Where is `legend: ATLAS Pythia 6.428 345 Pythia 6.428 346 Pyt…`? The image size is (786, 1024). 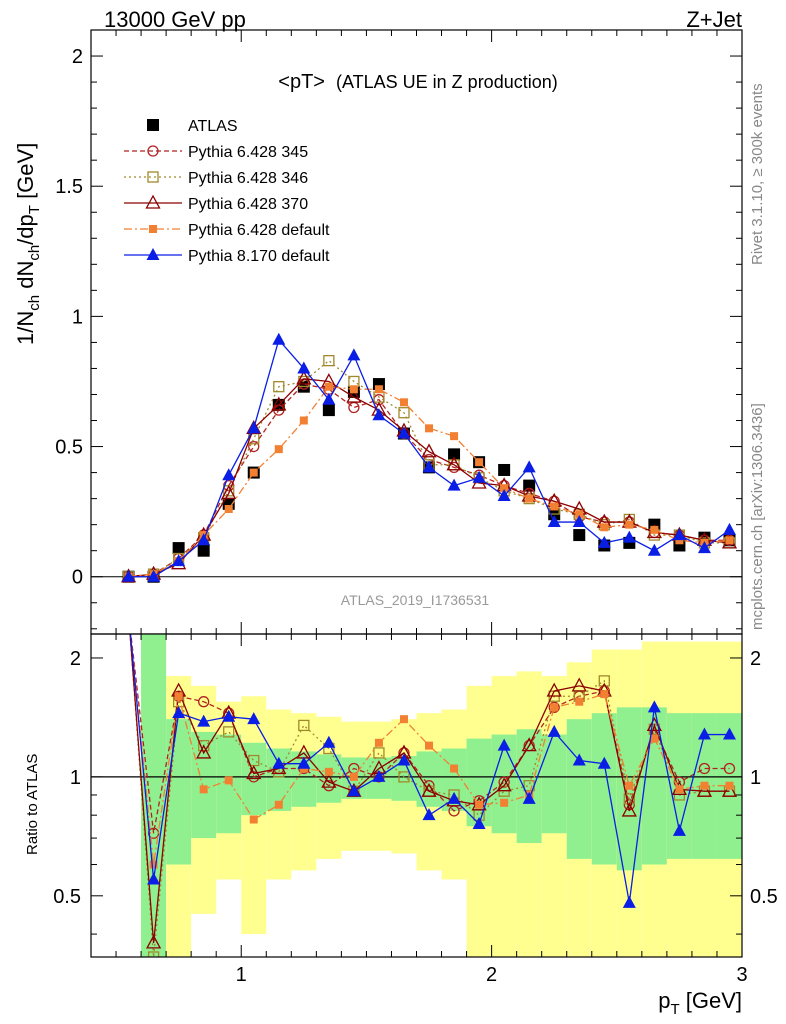 legend: ATLAS Pythia 6.428 345 Pythia 6.428 346 Pyt… is located at coordinates (227, 191).